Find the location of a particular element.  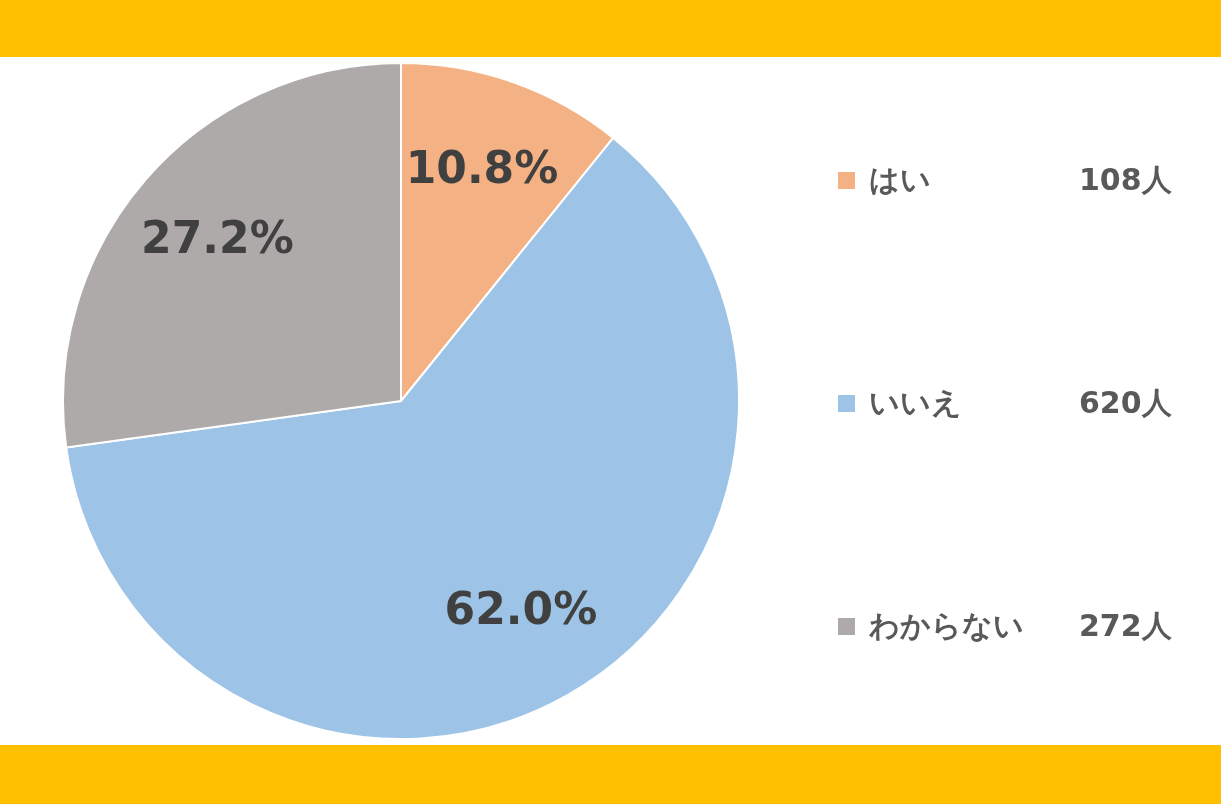

data-label: 27.2% is located at coordinates (217, 237).